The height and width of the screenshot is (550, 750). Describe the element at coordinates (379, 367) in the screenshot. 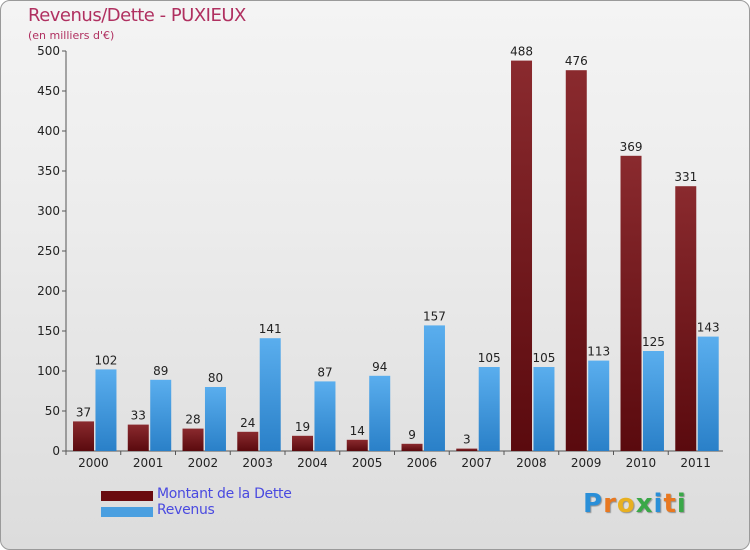

I see `data-label-revenus: 94` at that location.